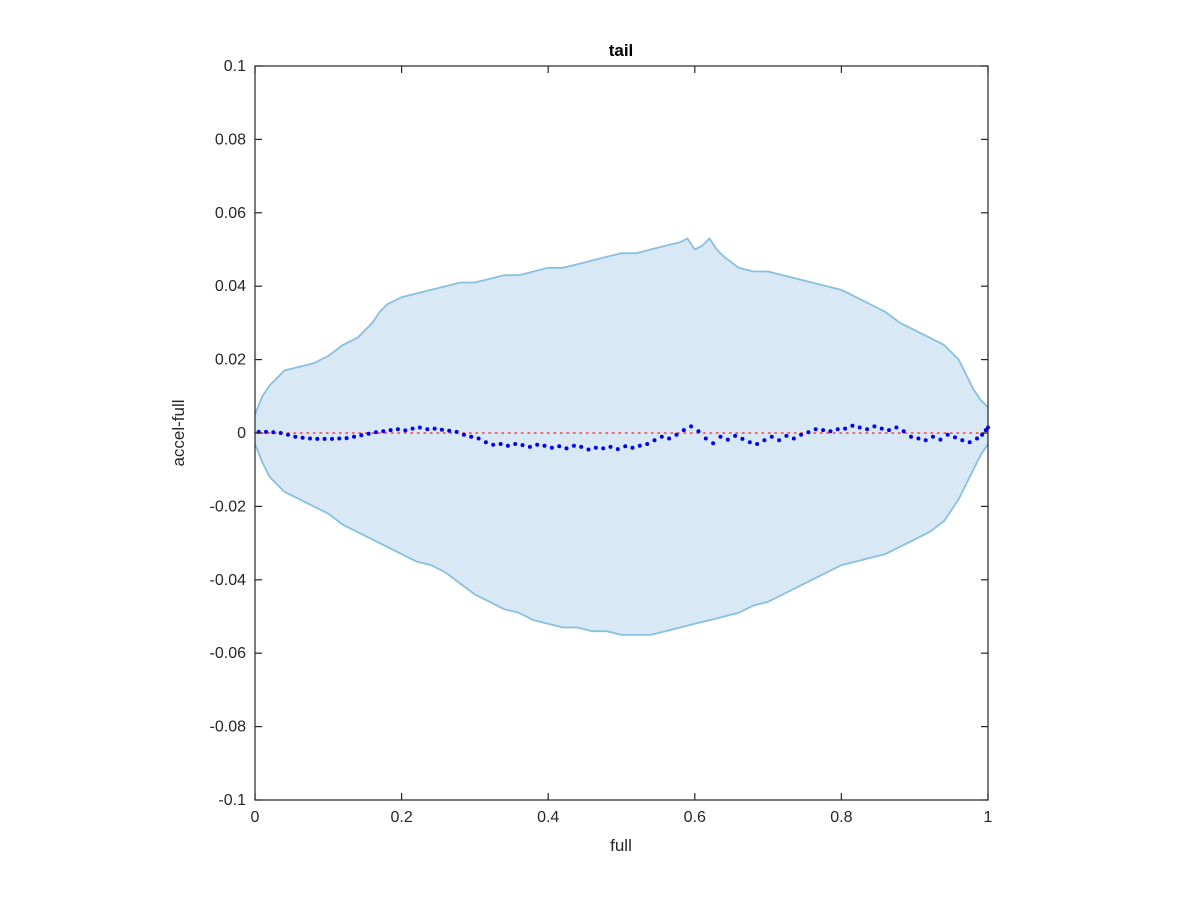 Image resolution: width=1200 pixels, height=900 pixels. Describe the element at coordinates (230, 286) in the screenshot. I see `y-tick-label: 0.04` at that location.